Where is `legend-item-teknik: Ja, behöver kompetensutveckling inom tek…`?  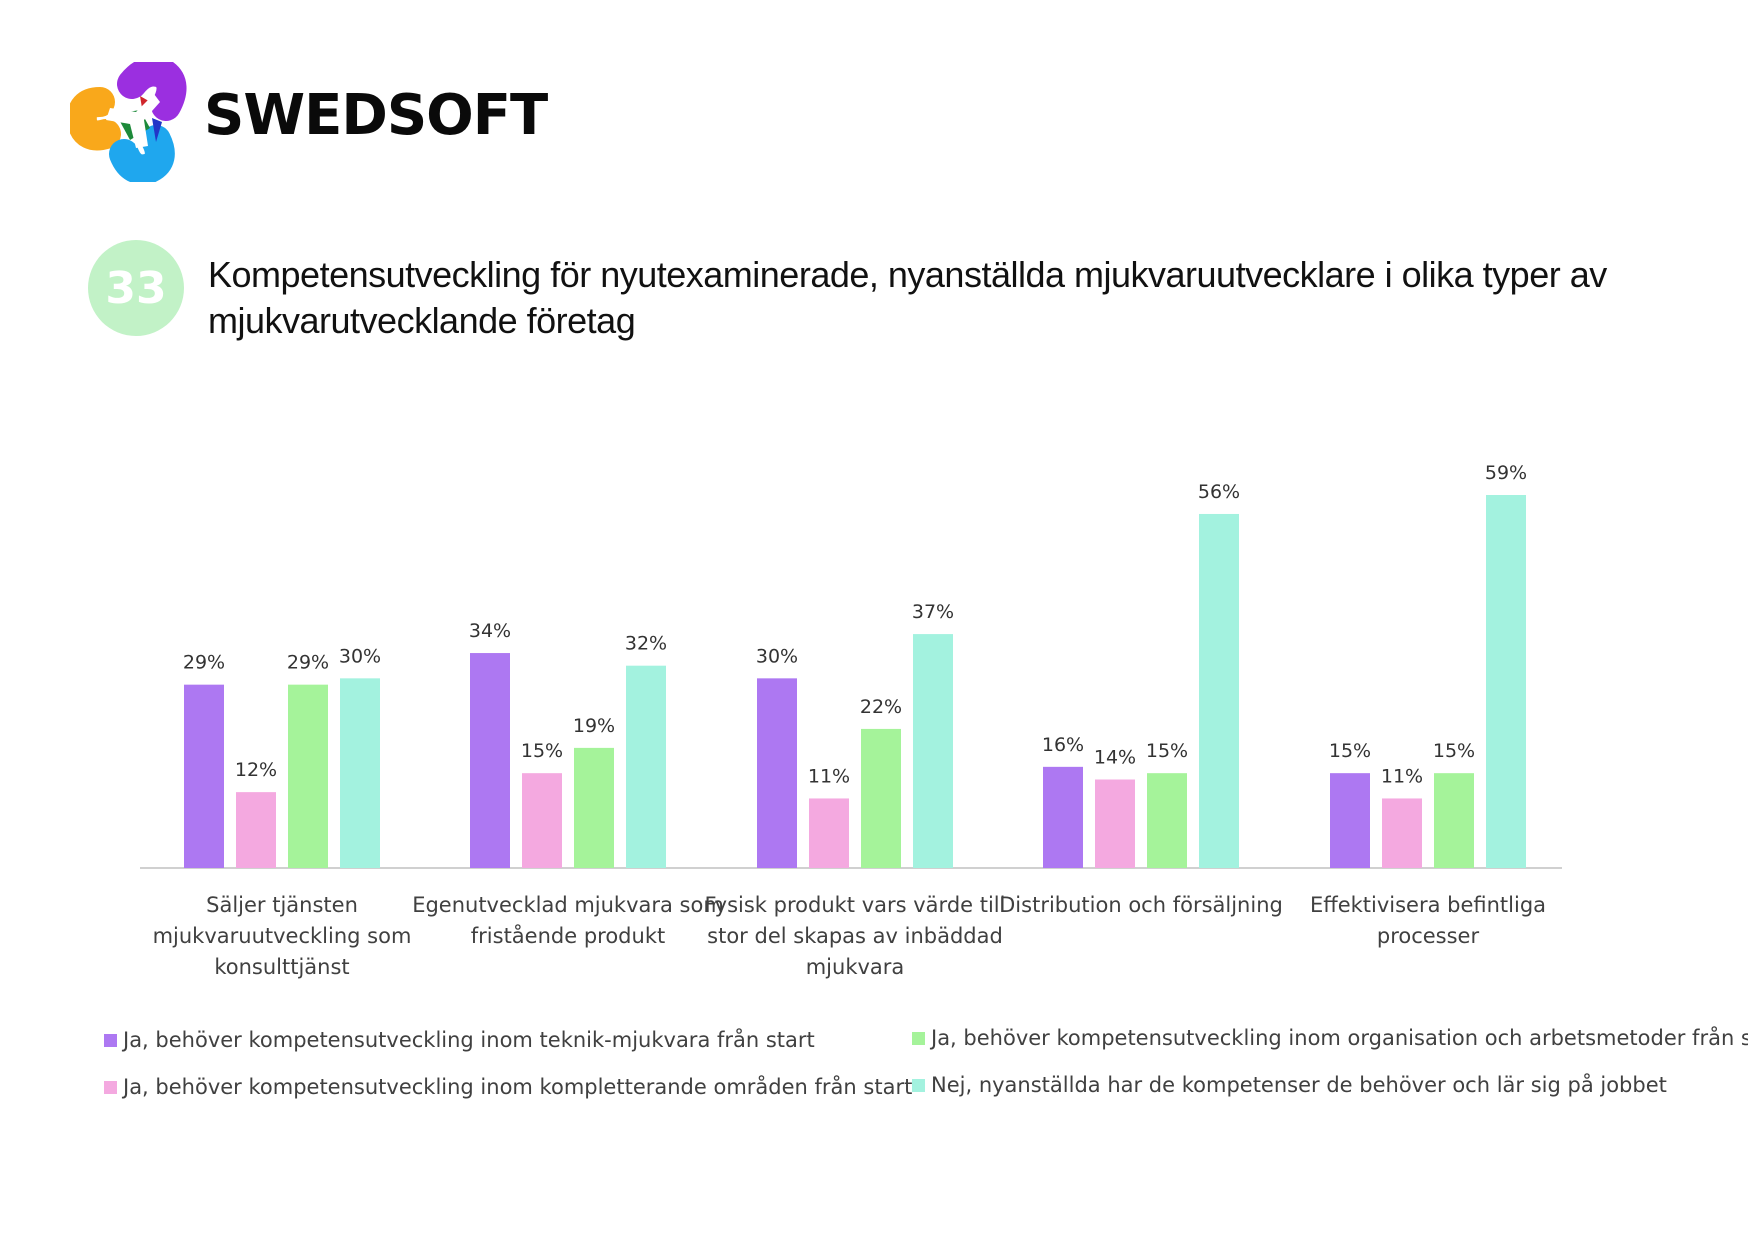 legend-item-teknik: Ja, behöver kompetensutveckling inom tek… is located at coordinates (459, 1040).